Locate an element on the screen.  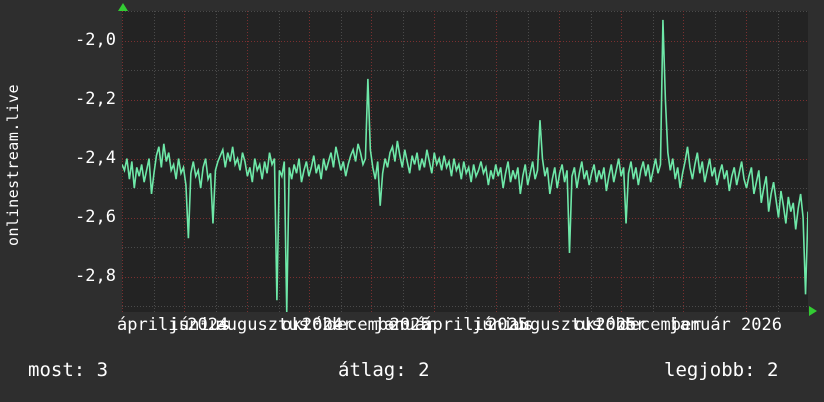
y-axis-tick-labels: -2,0 -2,2 -2,4 -2,6 -2,8 is located at coordinates (77, 165).